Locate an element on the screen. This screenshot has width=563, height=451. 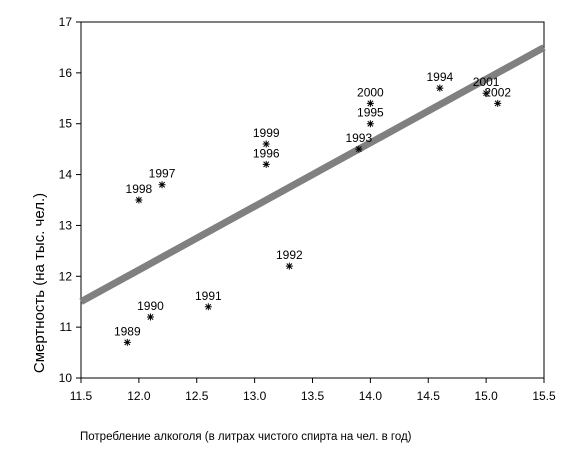
point-label: 1995 is located at coordinates (370, 113).